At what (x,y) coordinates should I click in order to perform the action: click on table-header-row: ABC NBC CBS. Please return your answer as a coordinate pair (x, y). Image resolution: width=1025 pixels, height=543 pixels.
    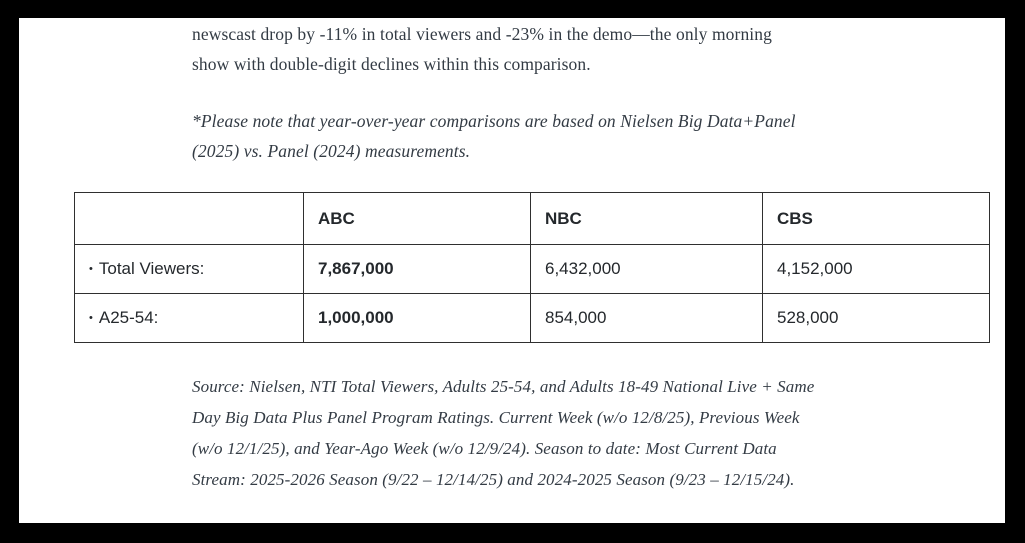
    Looking at the image, I should click on (532, 218).